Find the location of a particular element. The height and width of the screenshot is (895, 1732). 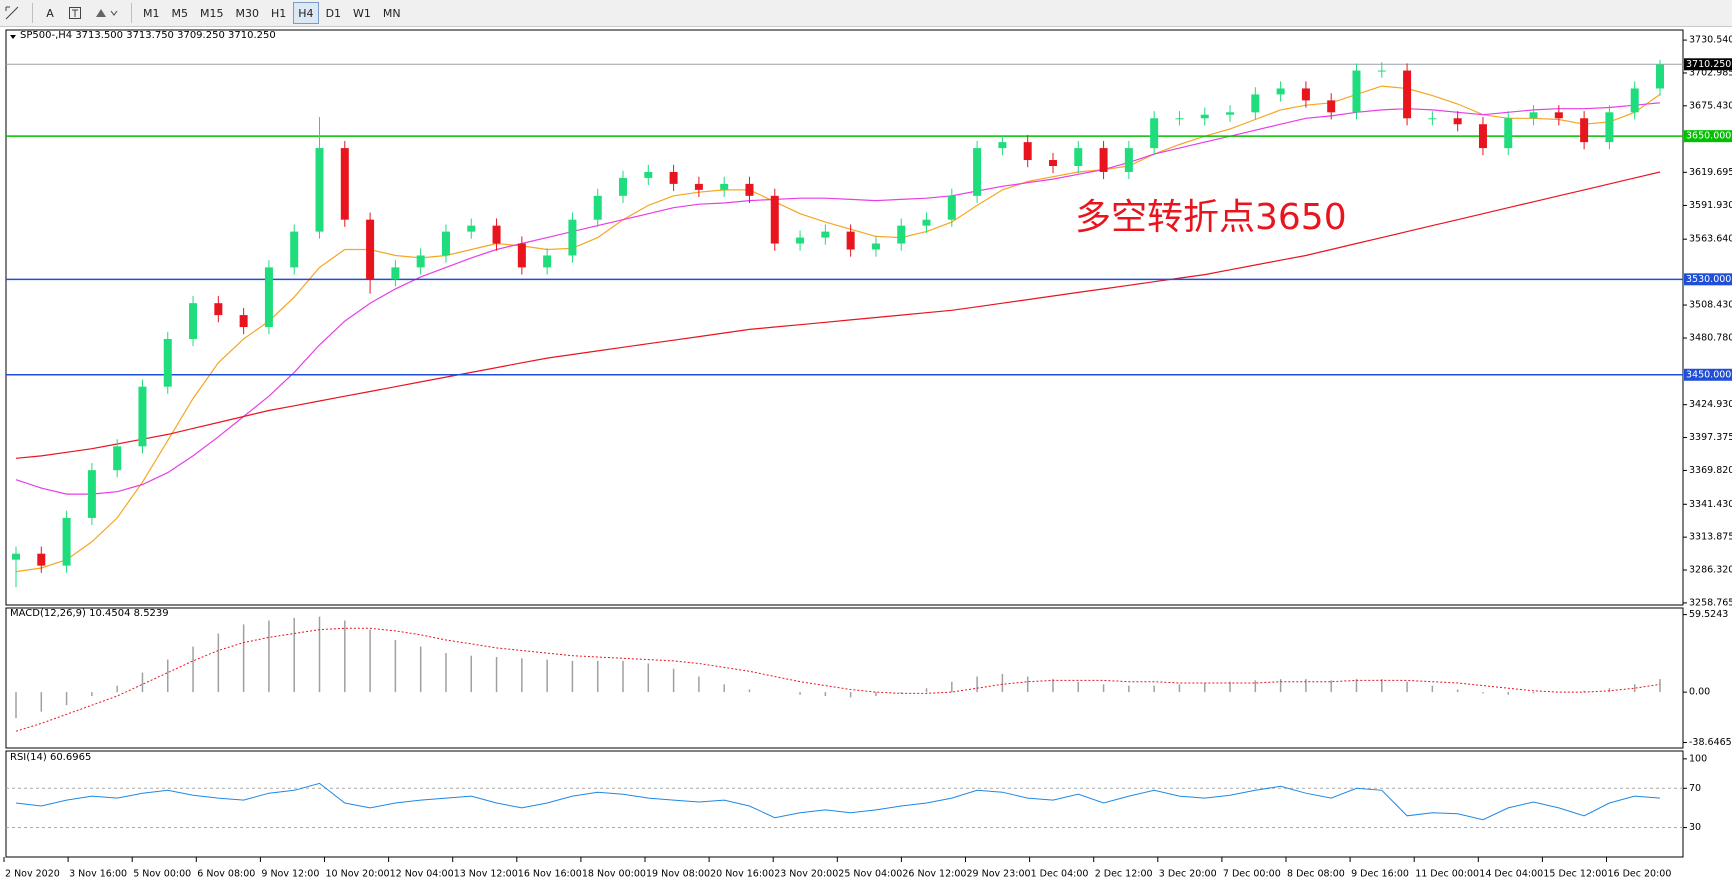

y-tick-label: 3508.430 is located at coordinates (1710, 305).